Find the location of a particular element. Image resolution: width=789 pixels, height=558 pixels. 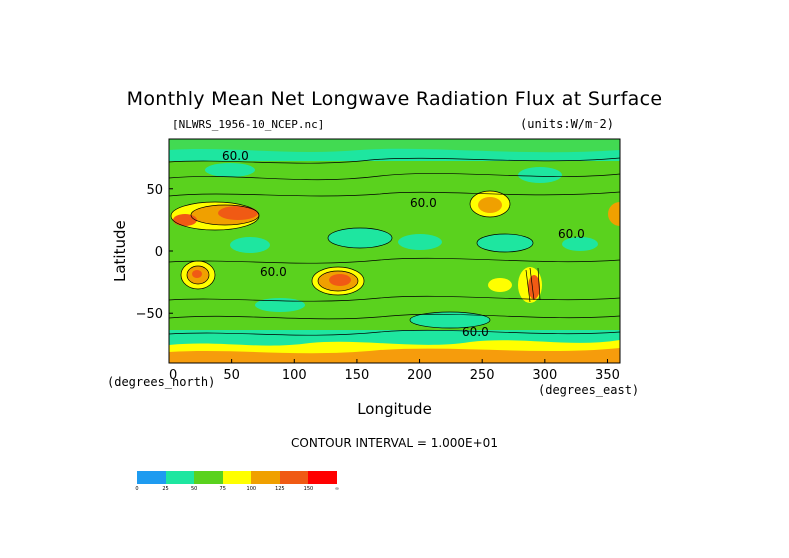

colorbar-labels: 0 25 50 75 100 125 150 ∞ is located at coordinates (237, 491).